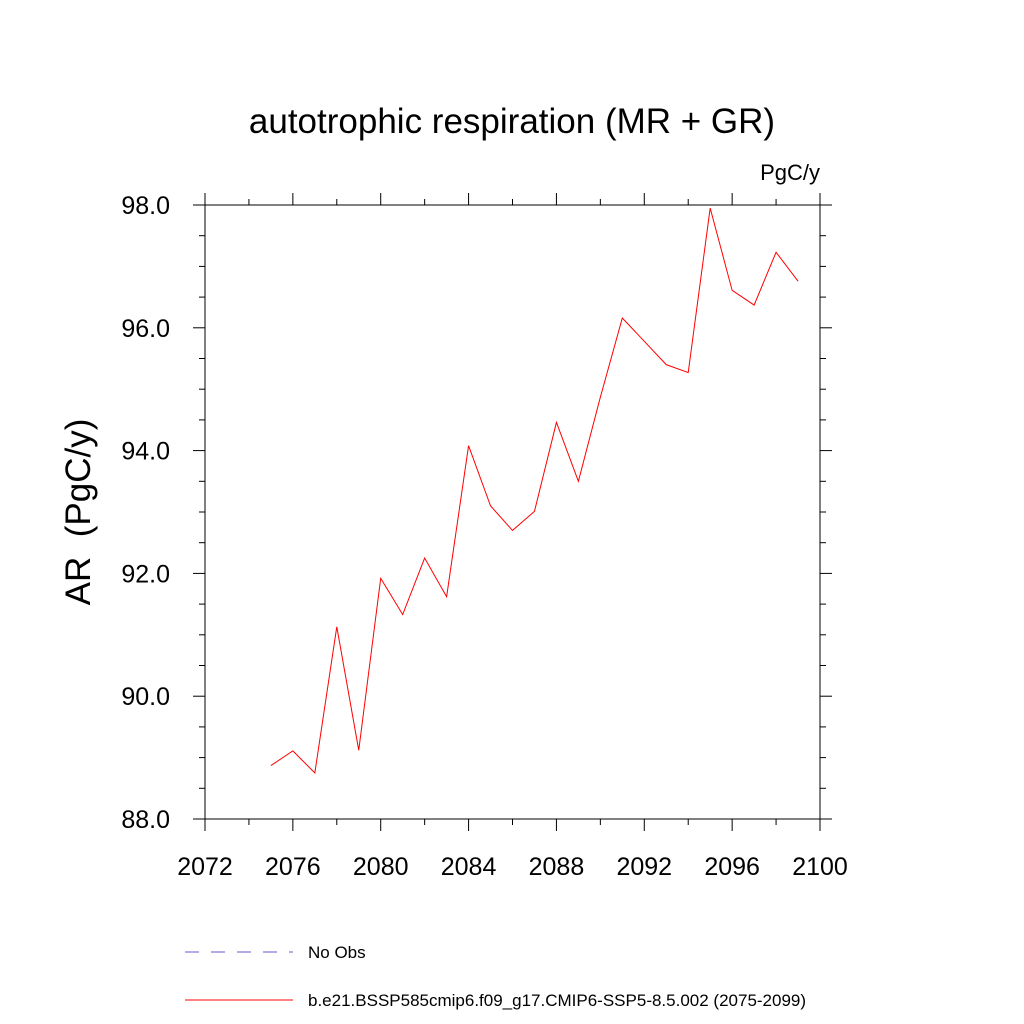 The height and width of the screenshot is (1024, 1024). What do you see at coordinates (145, 329) in the screenshot?
I see `y-tick-label: 96.0` at bounding box center [145, 329].